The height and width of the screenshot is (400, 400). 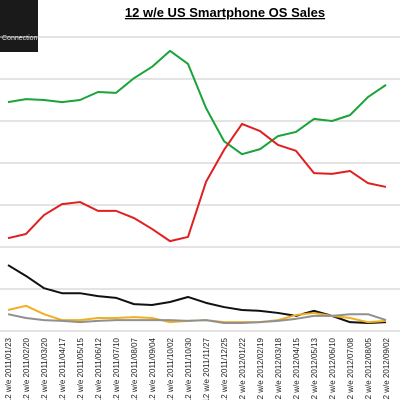 I want to click on x-tick-label: 12 w/e 2012/06/10, so click(x=332, y=368).